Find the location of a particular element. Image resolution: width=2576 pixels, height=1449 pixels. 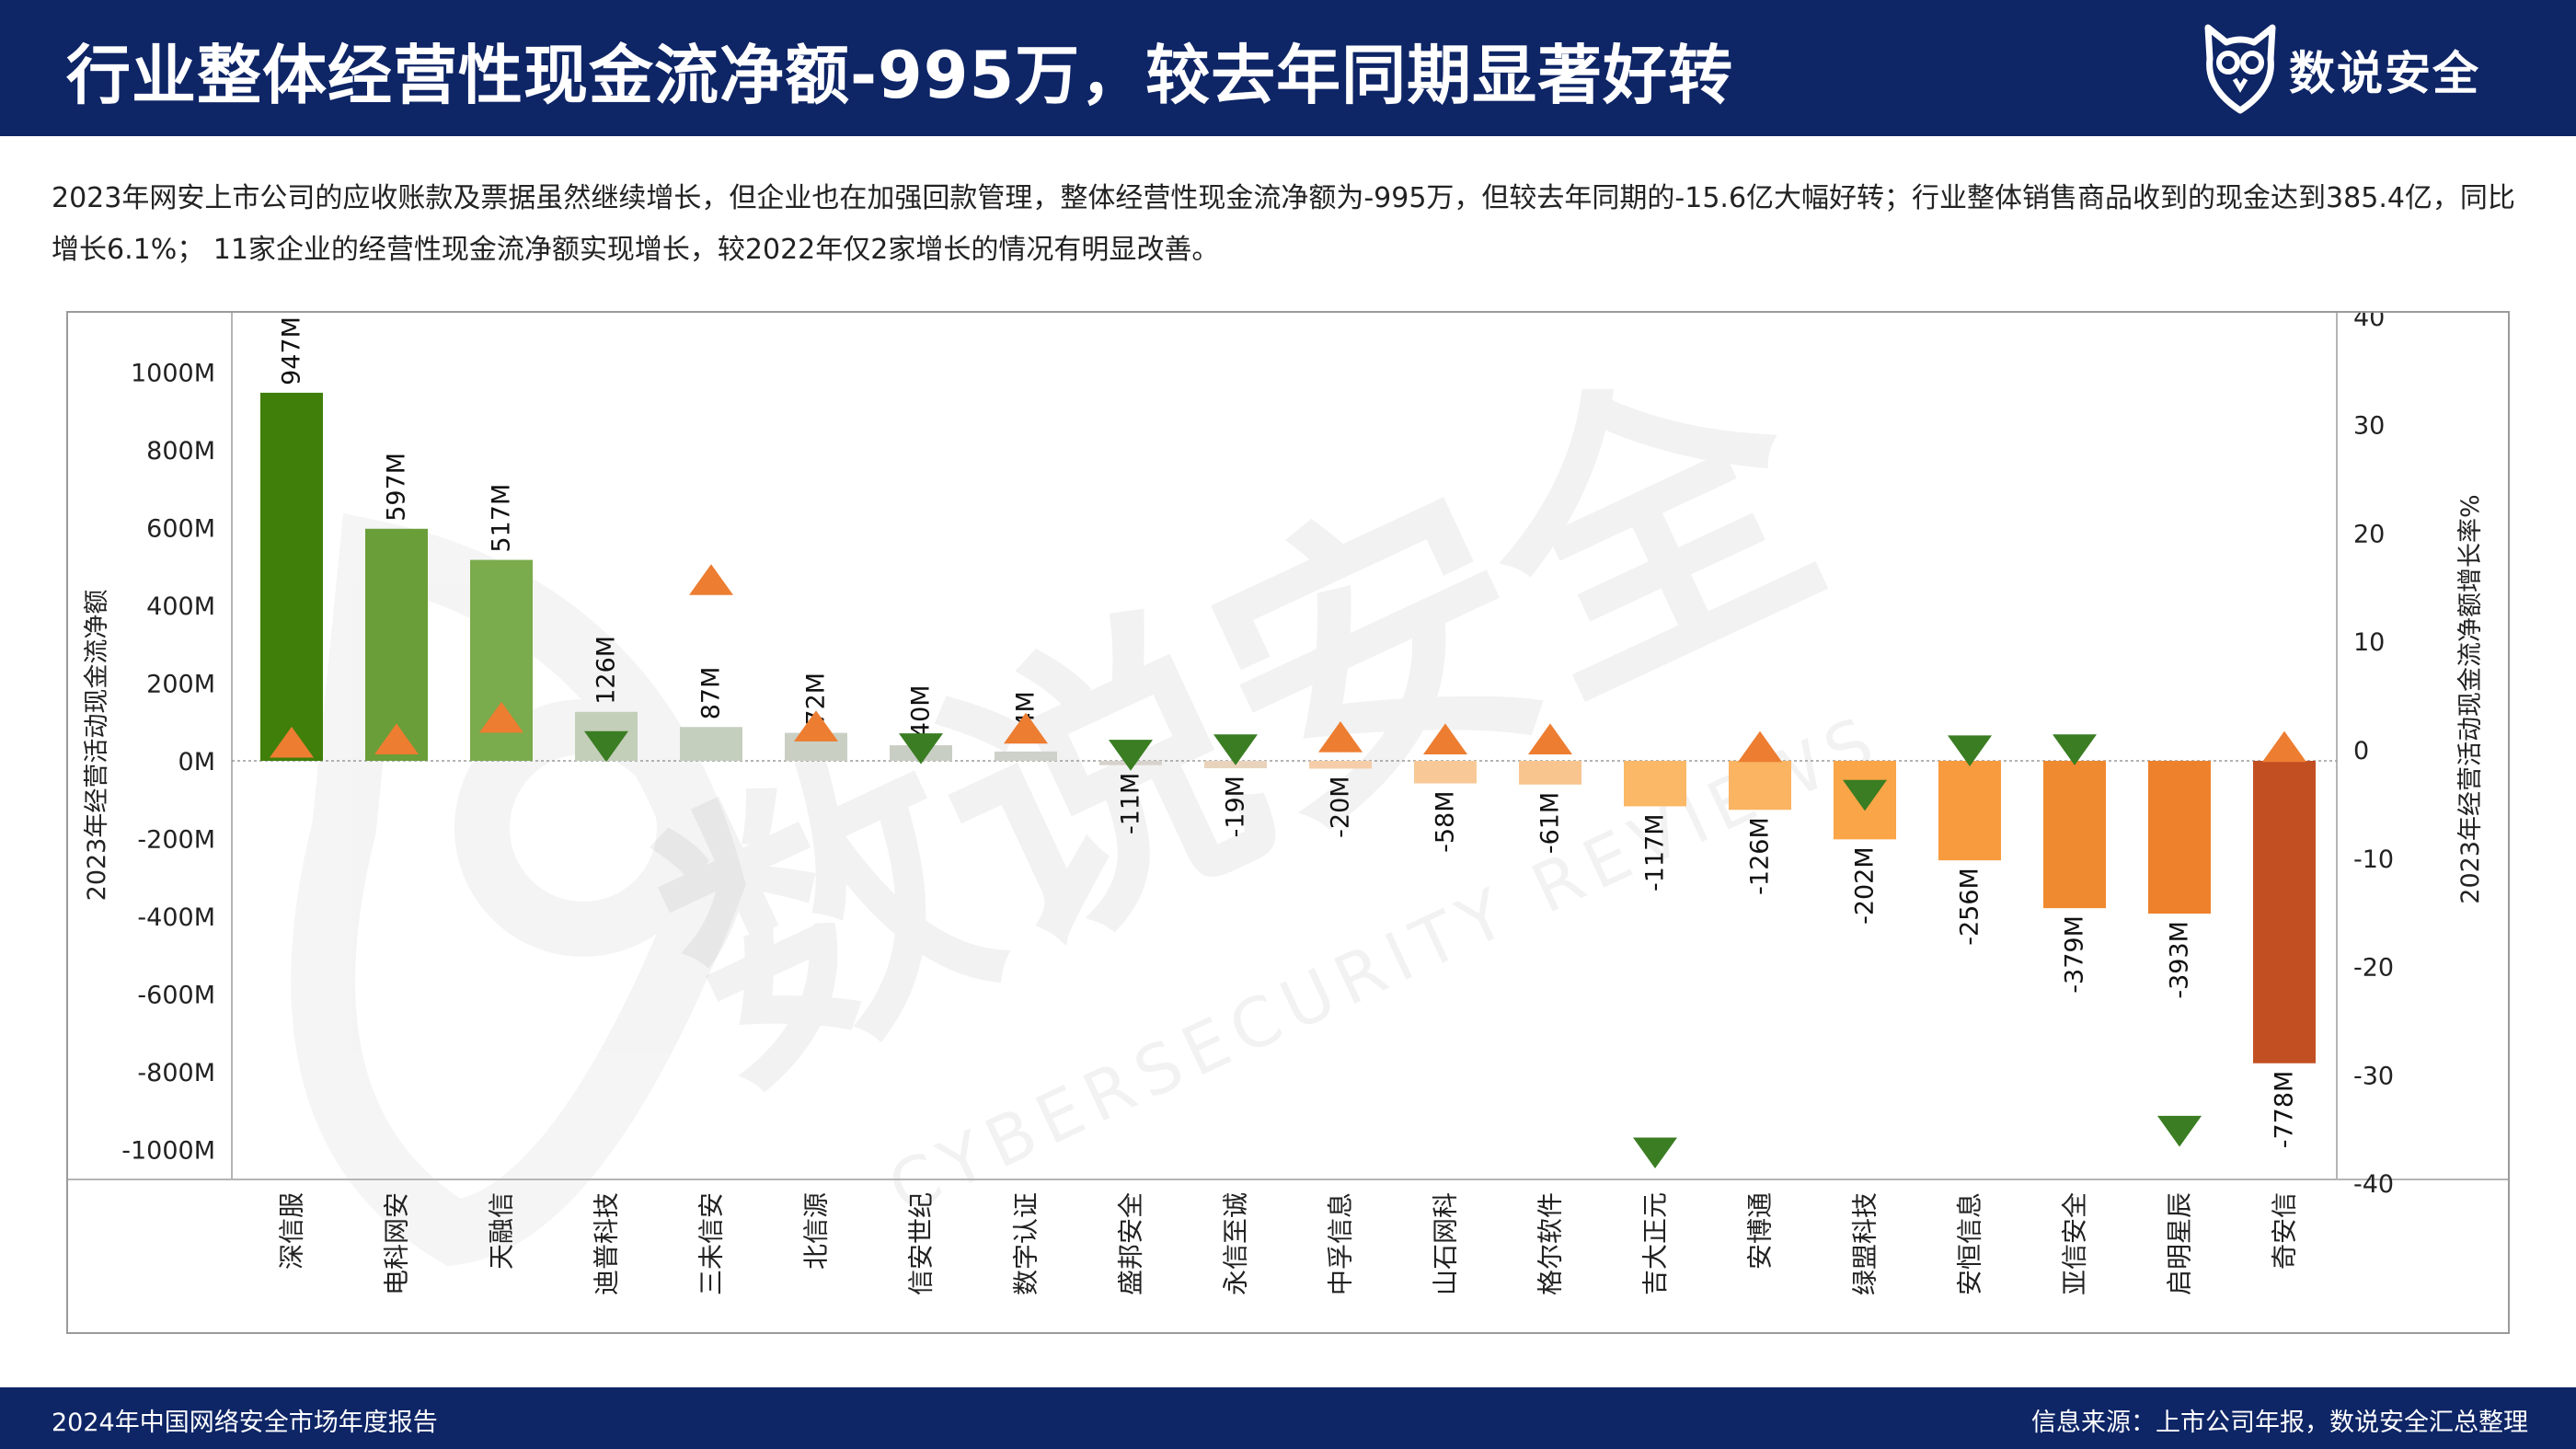

bar-value-label: 597M is located at coordinates (397, 487).